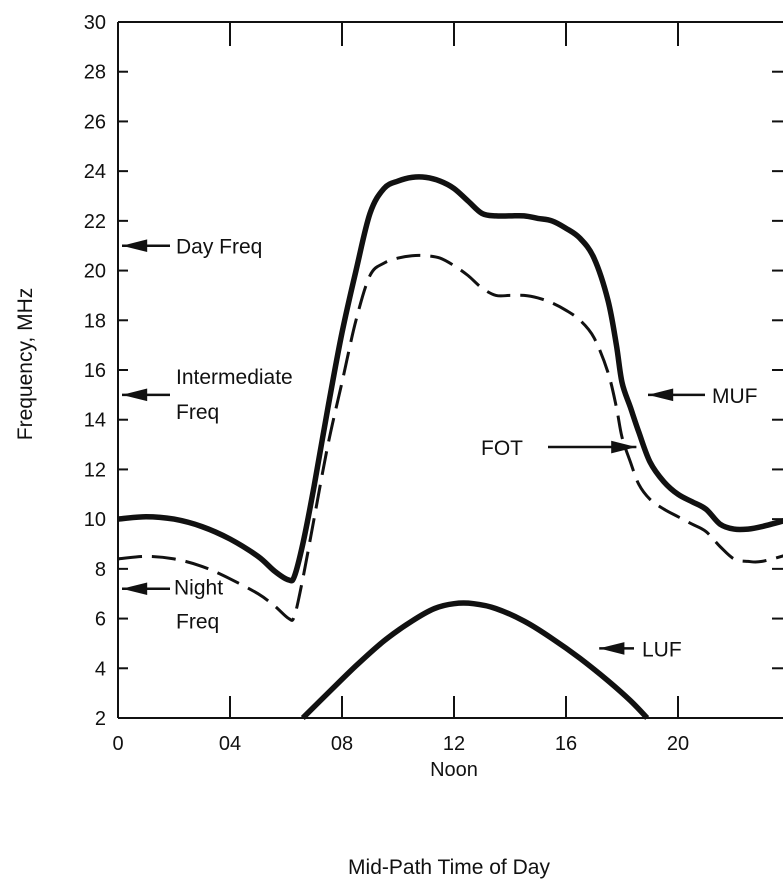 This screenshot has height=886, width=783. What do you see at coordinates (95, 222) in the screenshot?
I see `y-tick-label: 22` at bounding box center [95, 222].